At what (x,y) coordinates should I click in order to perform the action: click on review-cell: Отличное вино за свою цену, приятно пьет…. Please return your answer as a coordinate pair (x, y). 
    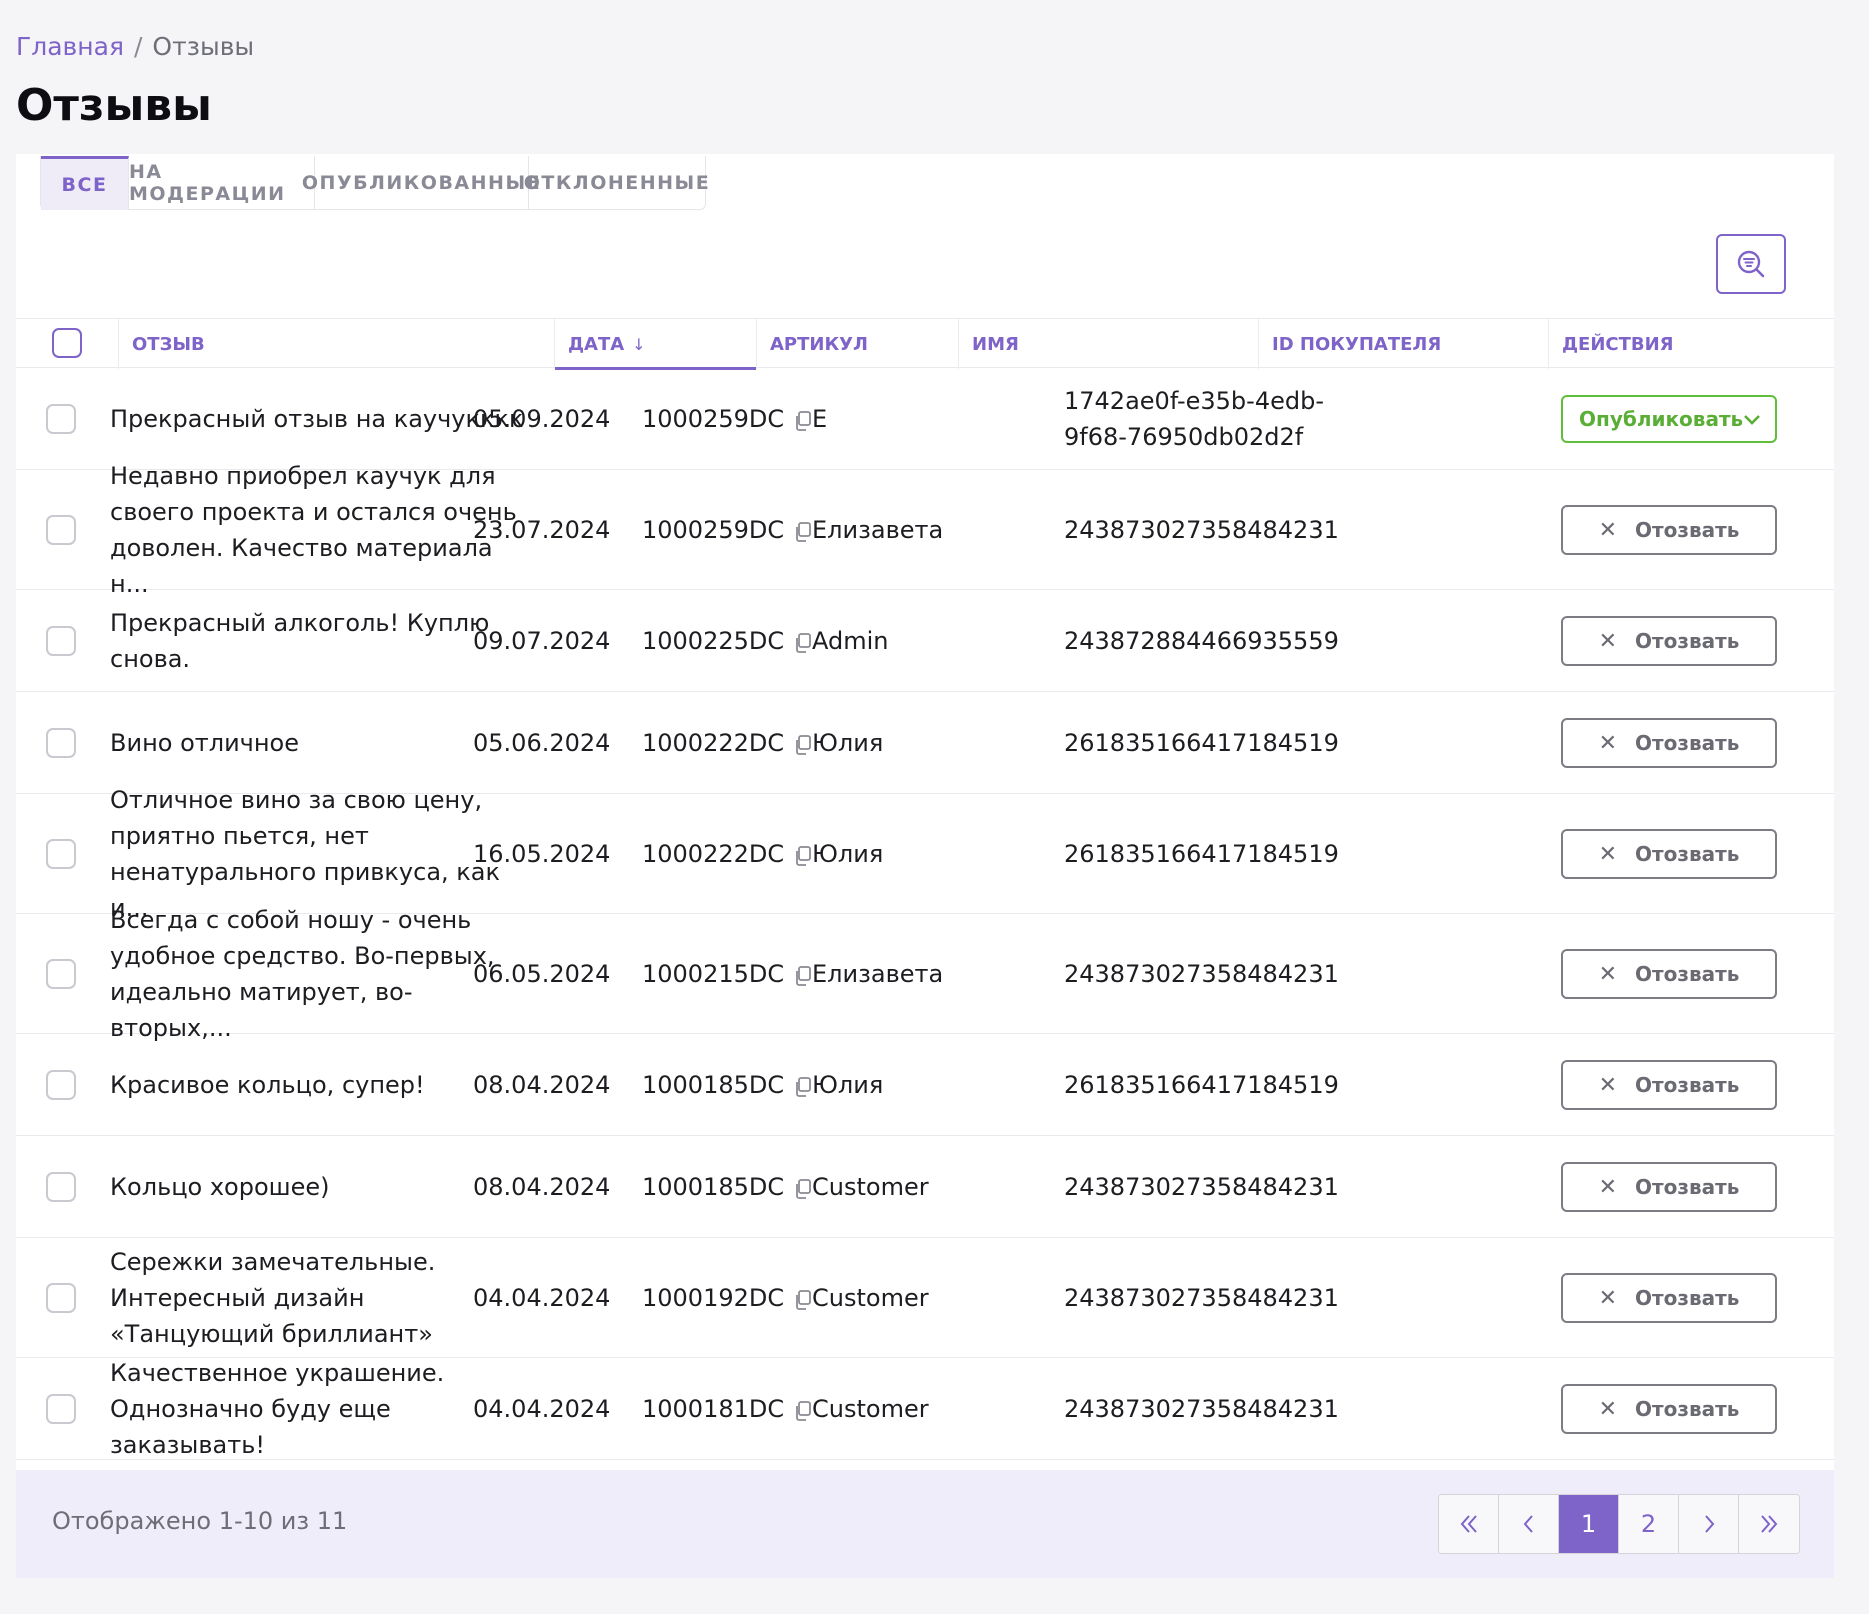
    Looking at the image, I should click on (330, 854).